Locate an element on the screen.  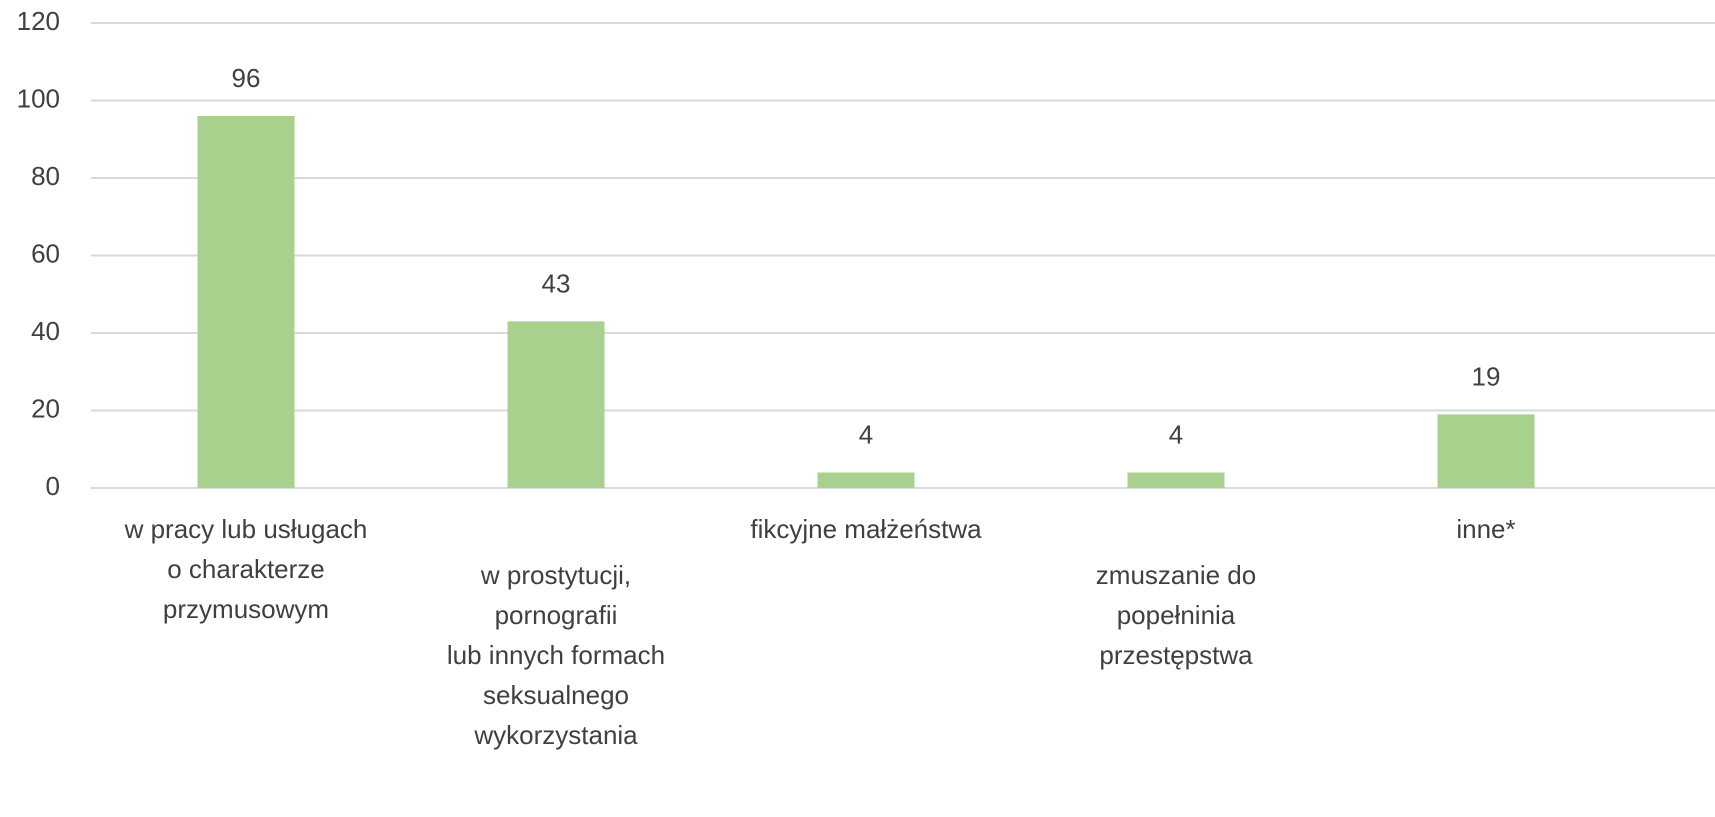
x-tick-label: w prostytucji, is located at coordinates (555, 575).